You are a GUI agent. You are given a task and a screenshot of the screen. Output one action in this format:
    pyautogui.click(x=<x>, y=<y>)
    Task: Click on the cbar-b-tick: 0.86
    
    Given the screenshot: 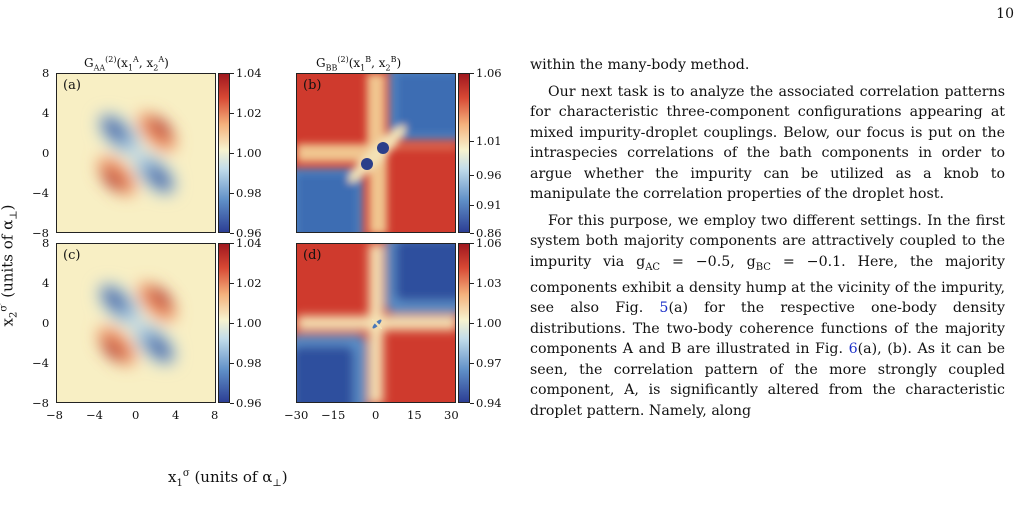 What is the action you would take?
    pyautogui.click(x=486, y=233)
    